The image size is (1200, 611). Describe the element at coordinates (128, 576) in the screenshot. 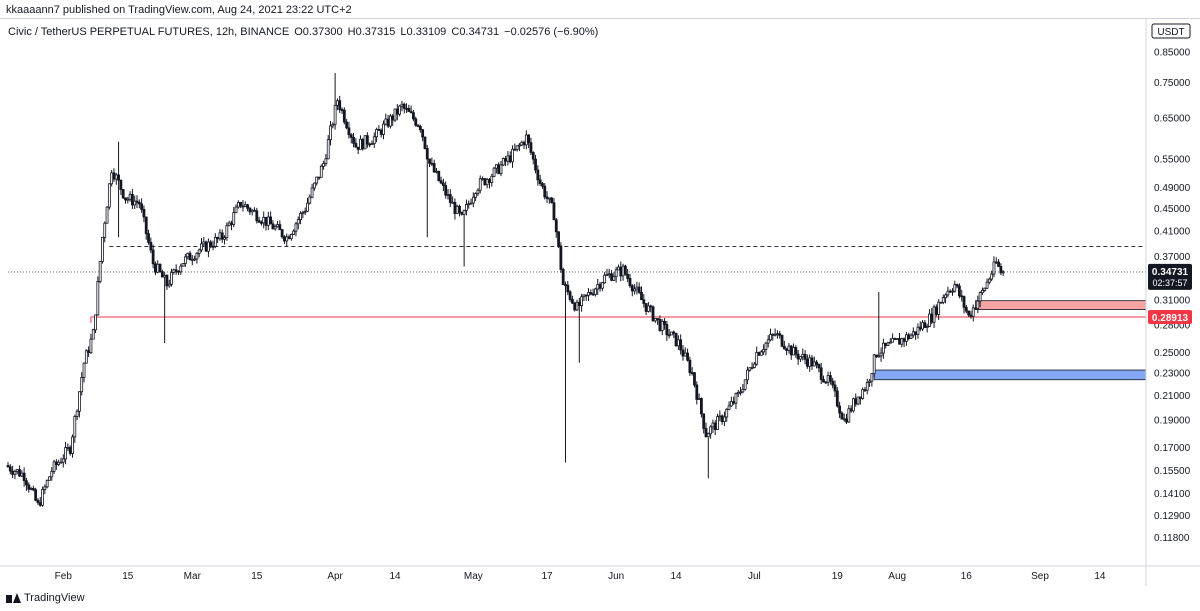

I see `x-tick-label: 15` at that location.